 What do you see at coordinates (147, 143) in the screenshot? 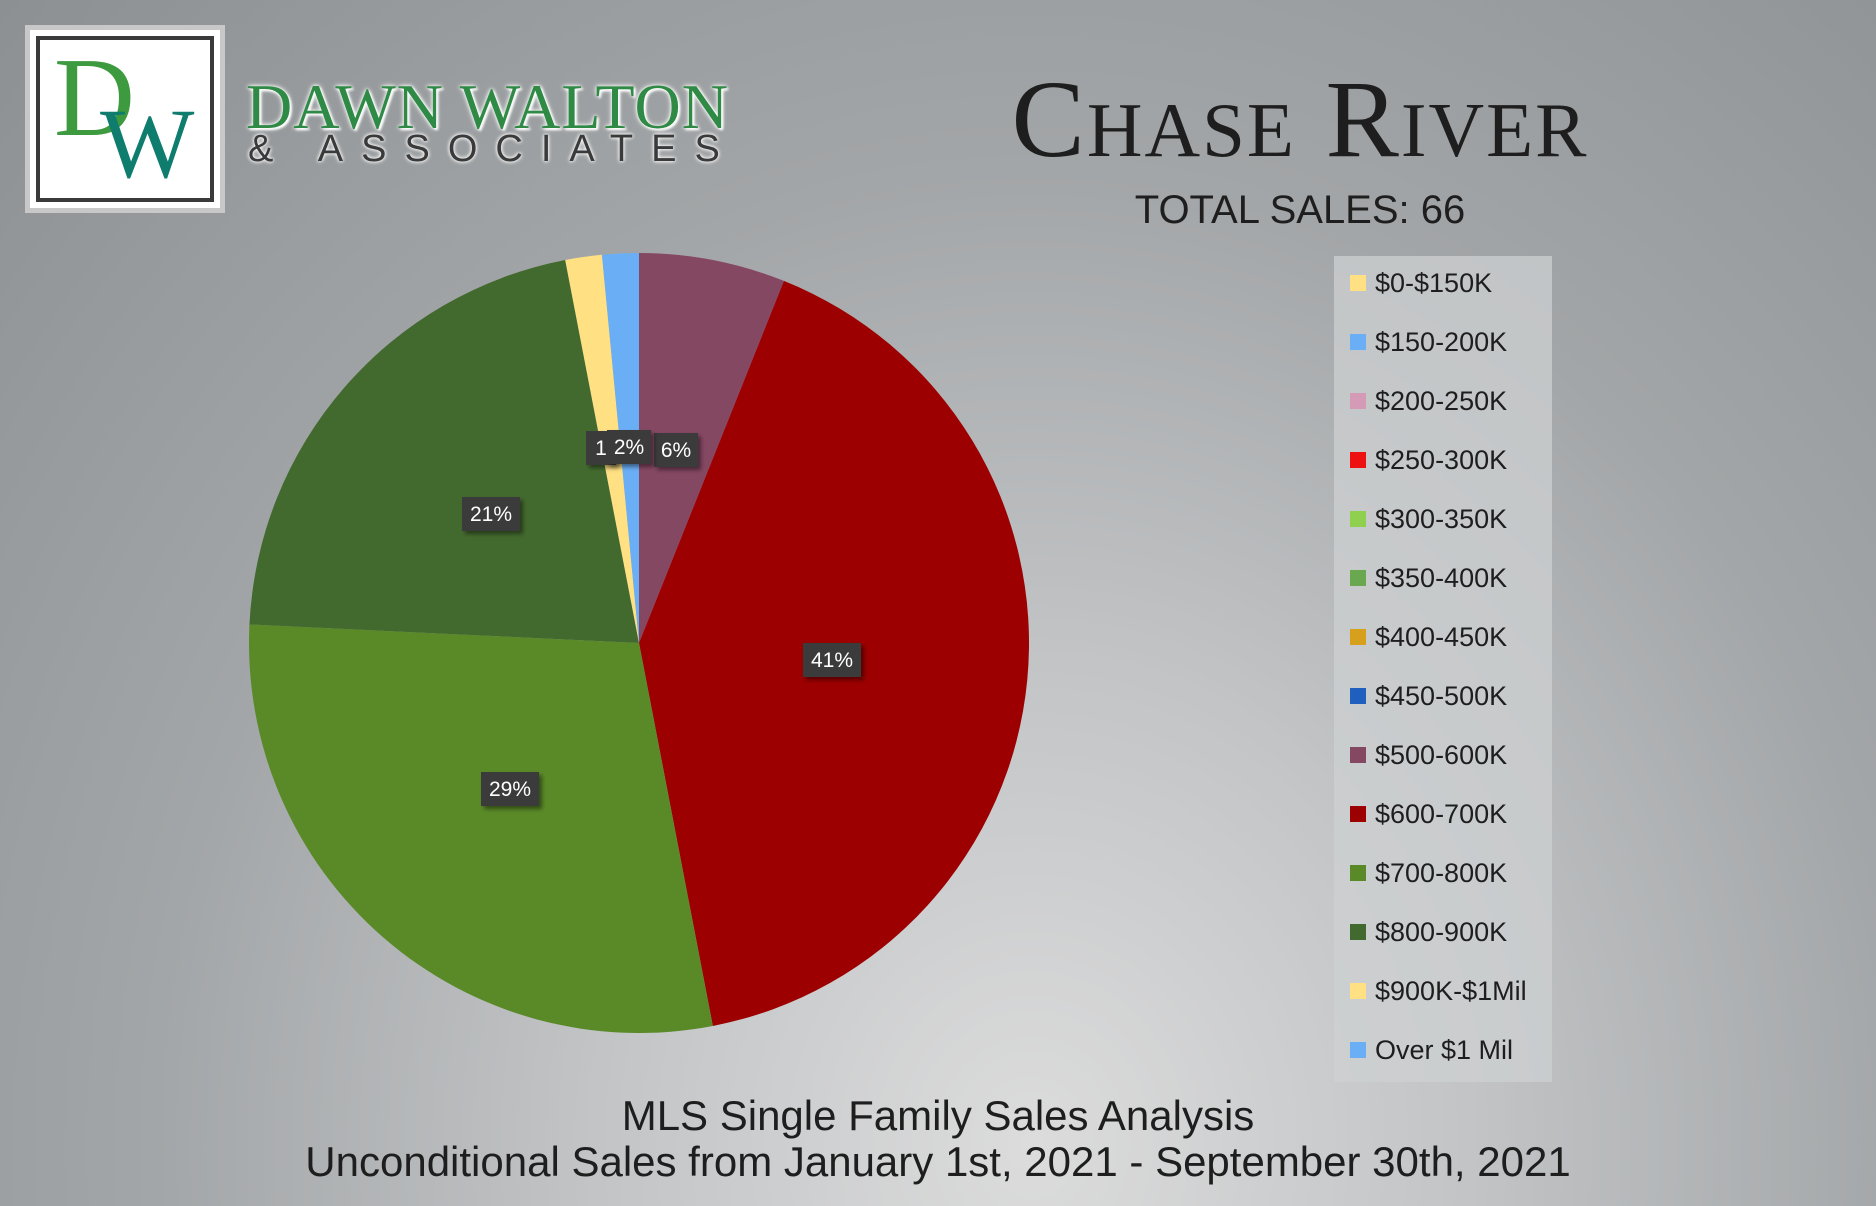
I see `logo-letter-w: W` at bounding box center [147, 143].